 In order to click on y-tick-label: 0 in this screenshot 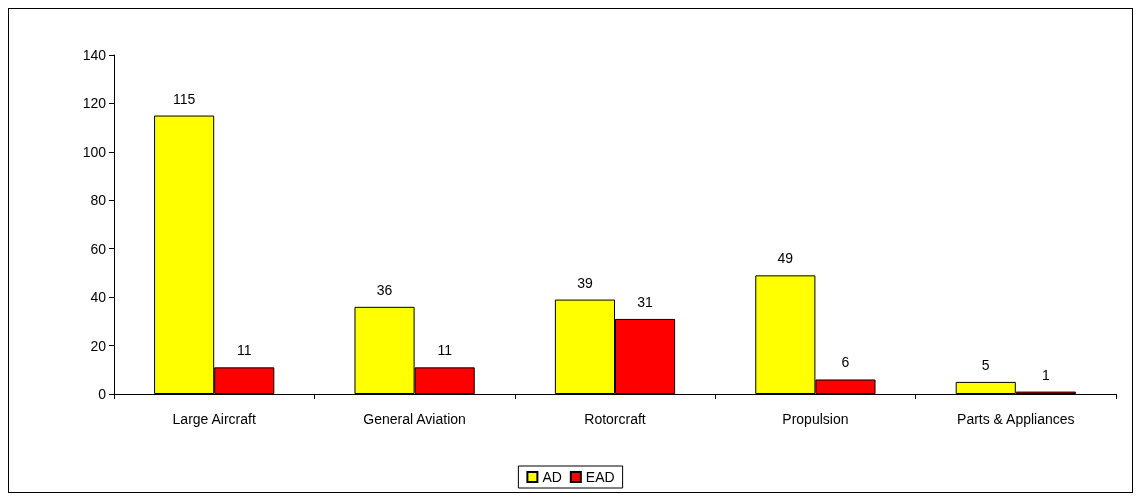, I will do `click(102, 394)`.